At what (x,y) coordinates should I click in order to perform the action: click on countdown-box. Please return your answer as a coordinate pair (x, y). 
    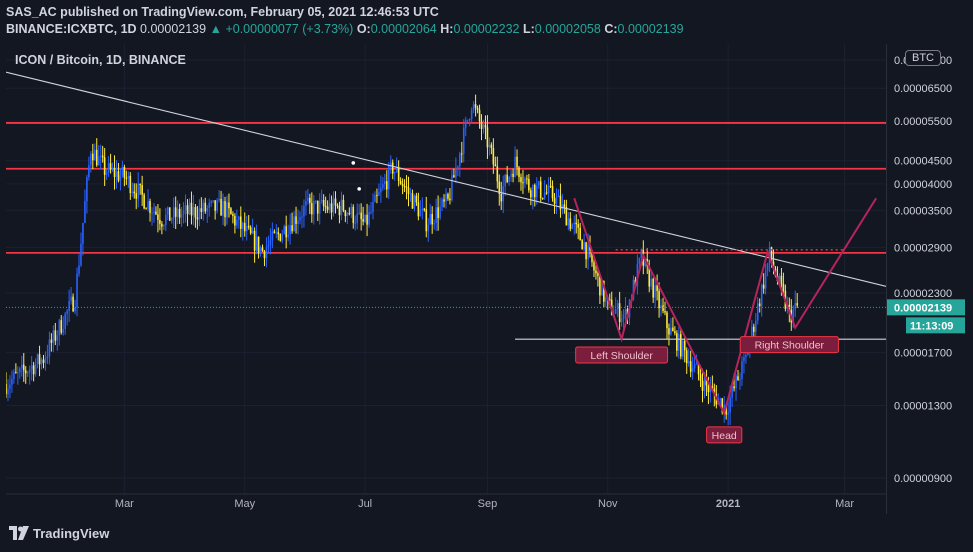
    Looking at the image, I should click on (935, 325).